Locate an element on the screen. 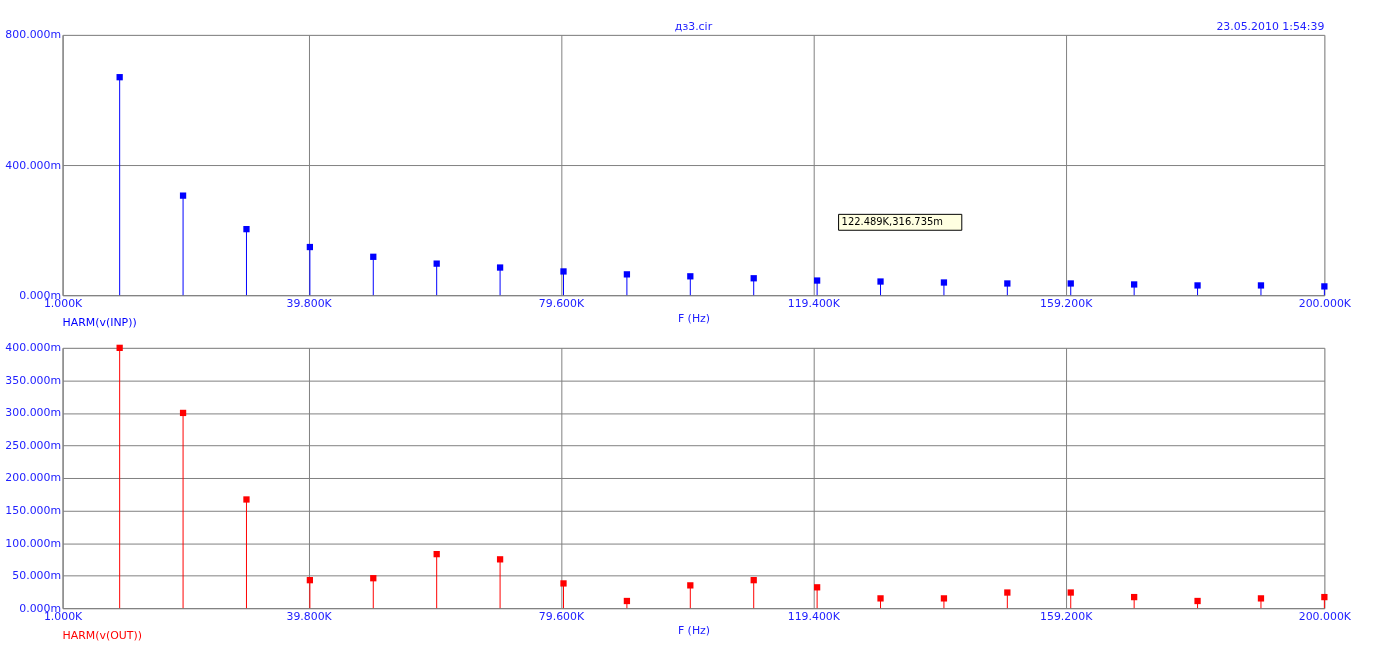  chart-title: дз3.cir is located at coordinates (693, 26).